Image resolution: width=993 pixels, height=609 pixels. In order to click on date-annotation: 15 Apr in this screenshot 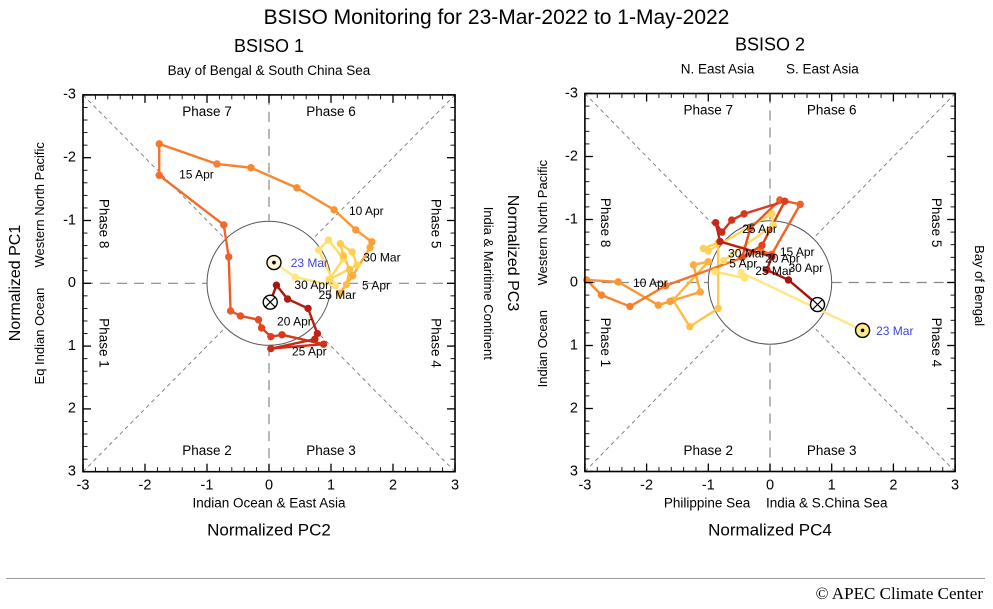, I will do `click(196, 174)`.